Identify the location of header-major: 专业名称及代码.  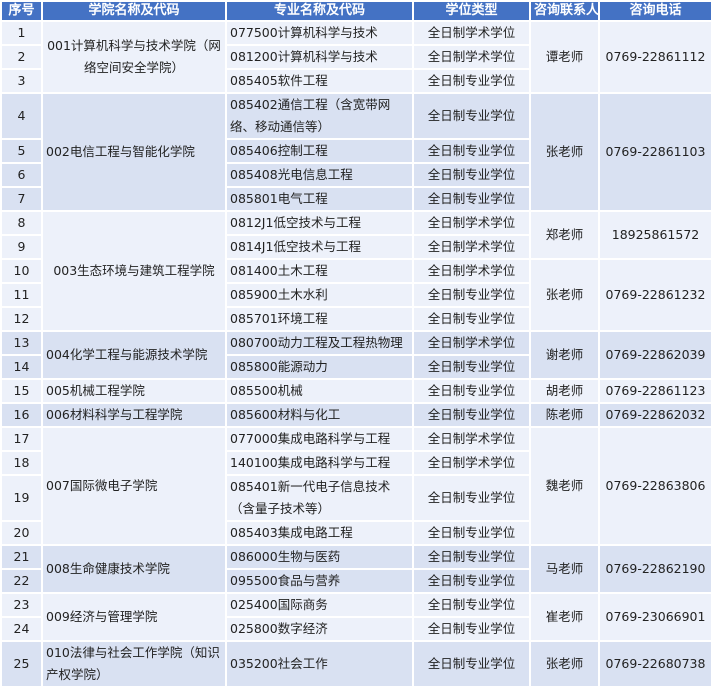
(319, 11).